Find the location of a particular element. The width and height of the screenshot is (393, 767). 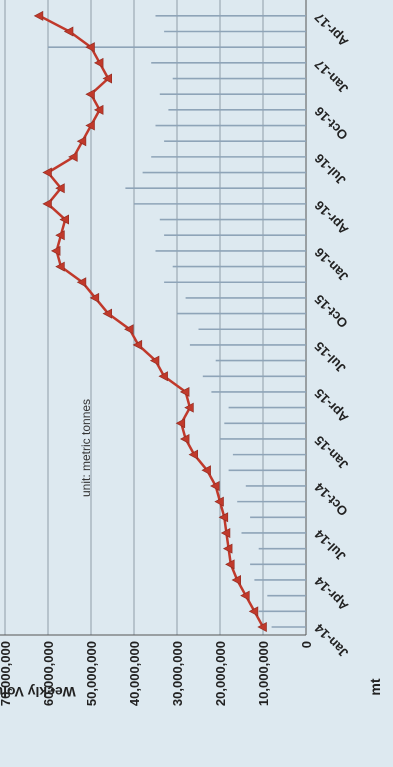

unit-label: mt is located at coordinates (375, 686).